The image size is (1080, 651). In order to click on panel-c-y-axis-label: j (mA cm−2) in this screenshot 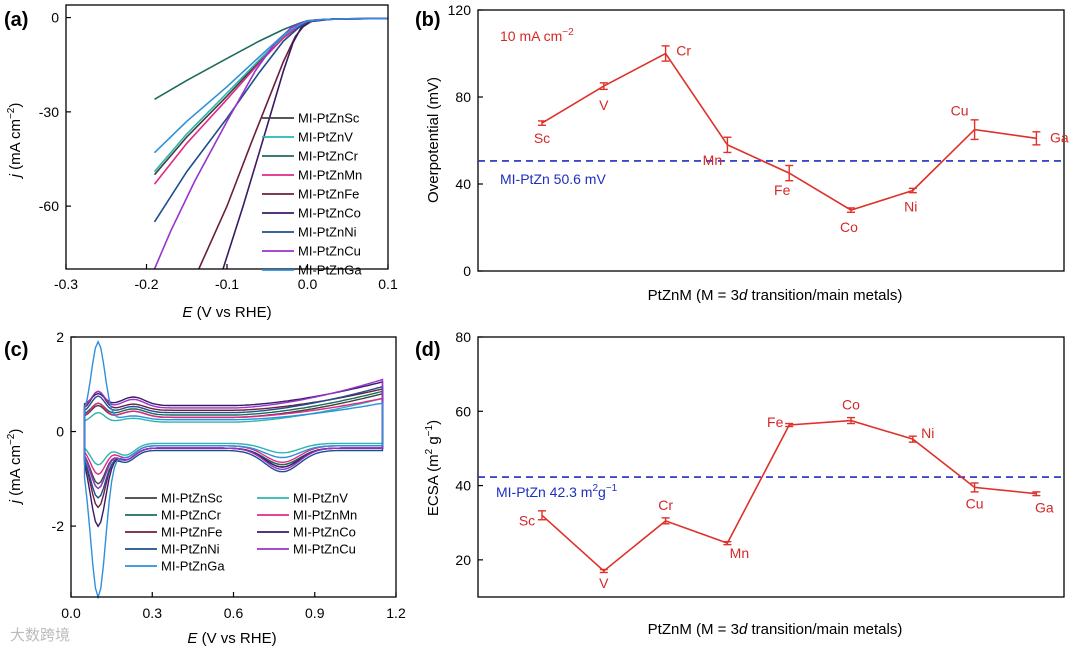, I will do `click(15, 467)`.